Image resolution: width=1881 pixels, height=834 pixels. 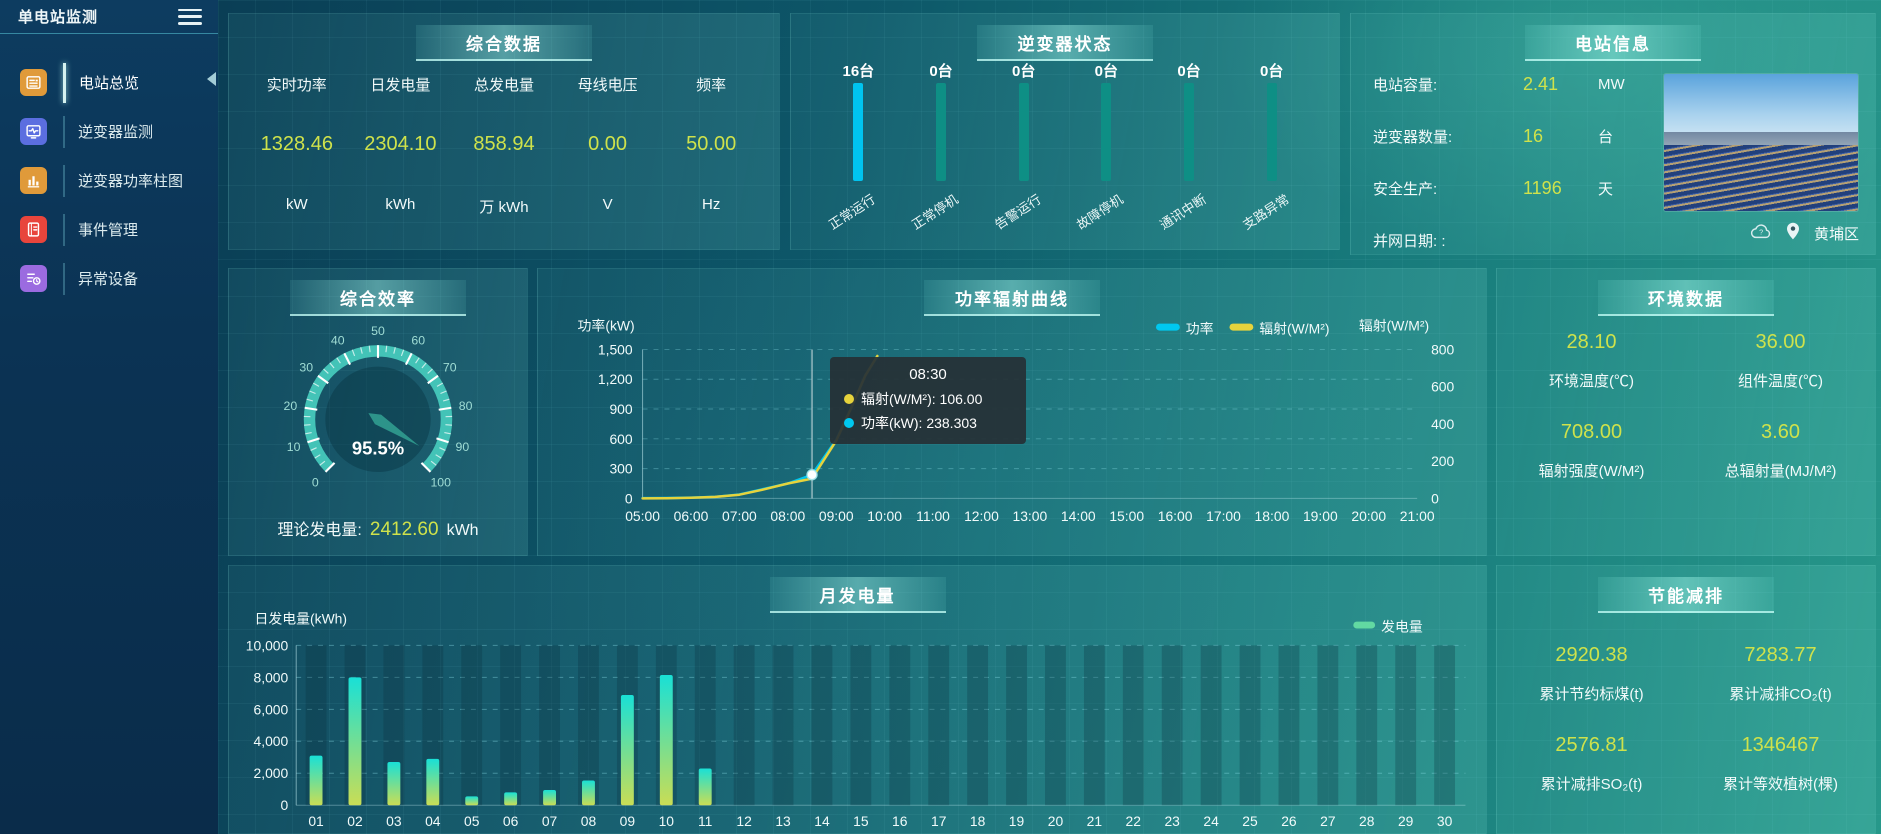 What do you see at coordinates (1836, 234) in the screenshot?
I see `district-name: 黄埔区` at bounding box center [1836, 234].